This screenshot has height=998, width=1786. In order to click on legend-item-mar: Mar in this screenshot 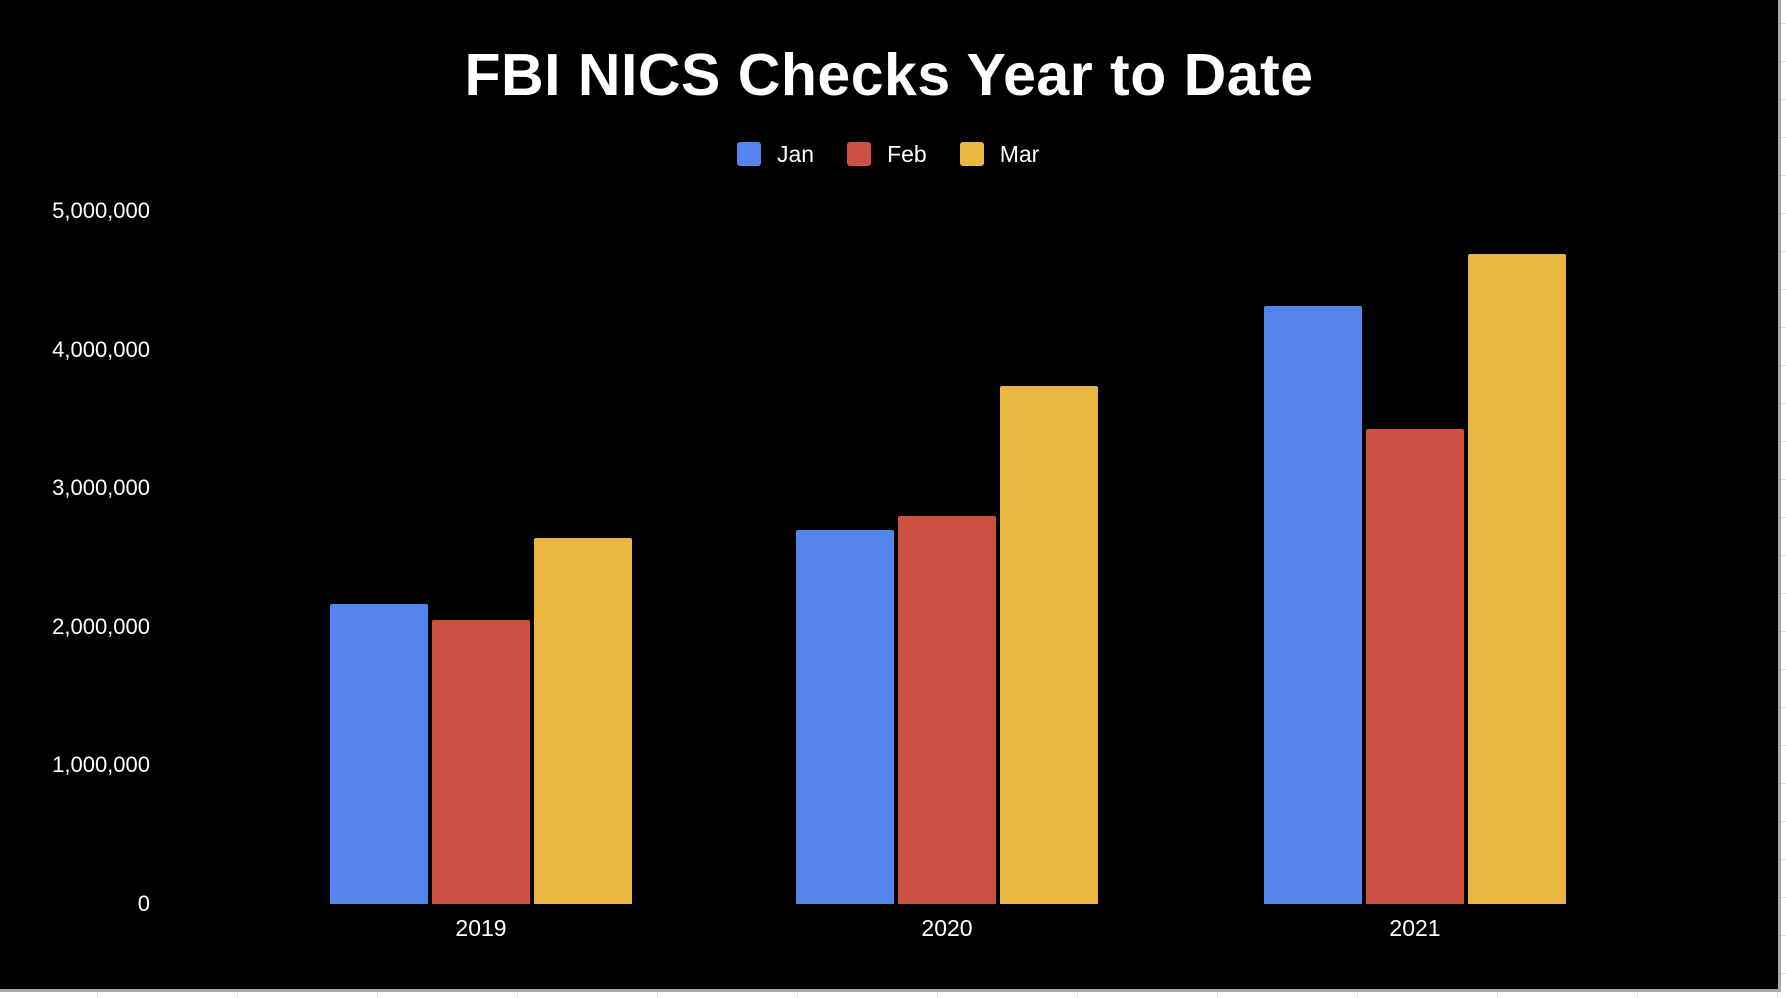, I will do `click(999, 154)`.